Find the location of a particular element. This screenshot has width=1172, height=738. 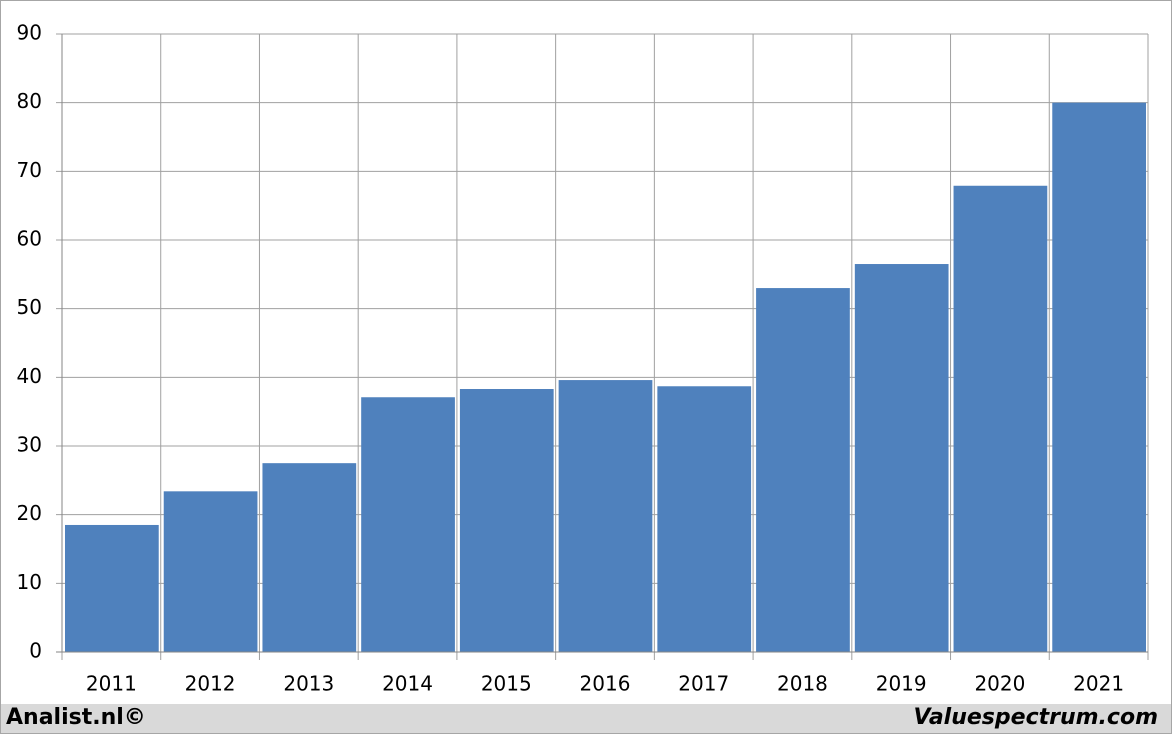

x-tick-label: 2019 is located at coordinates (901, 684).